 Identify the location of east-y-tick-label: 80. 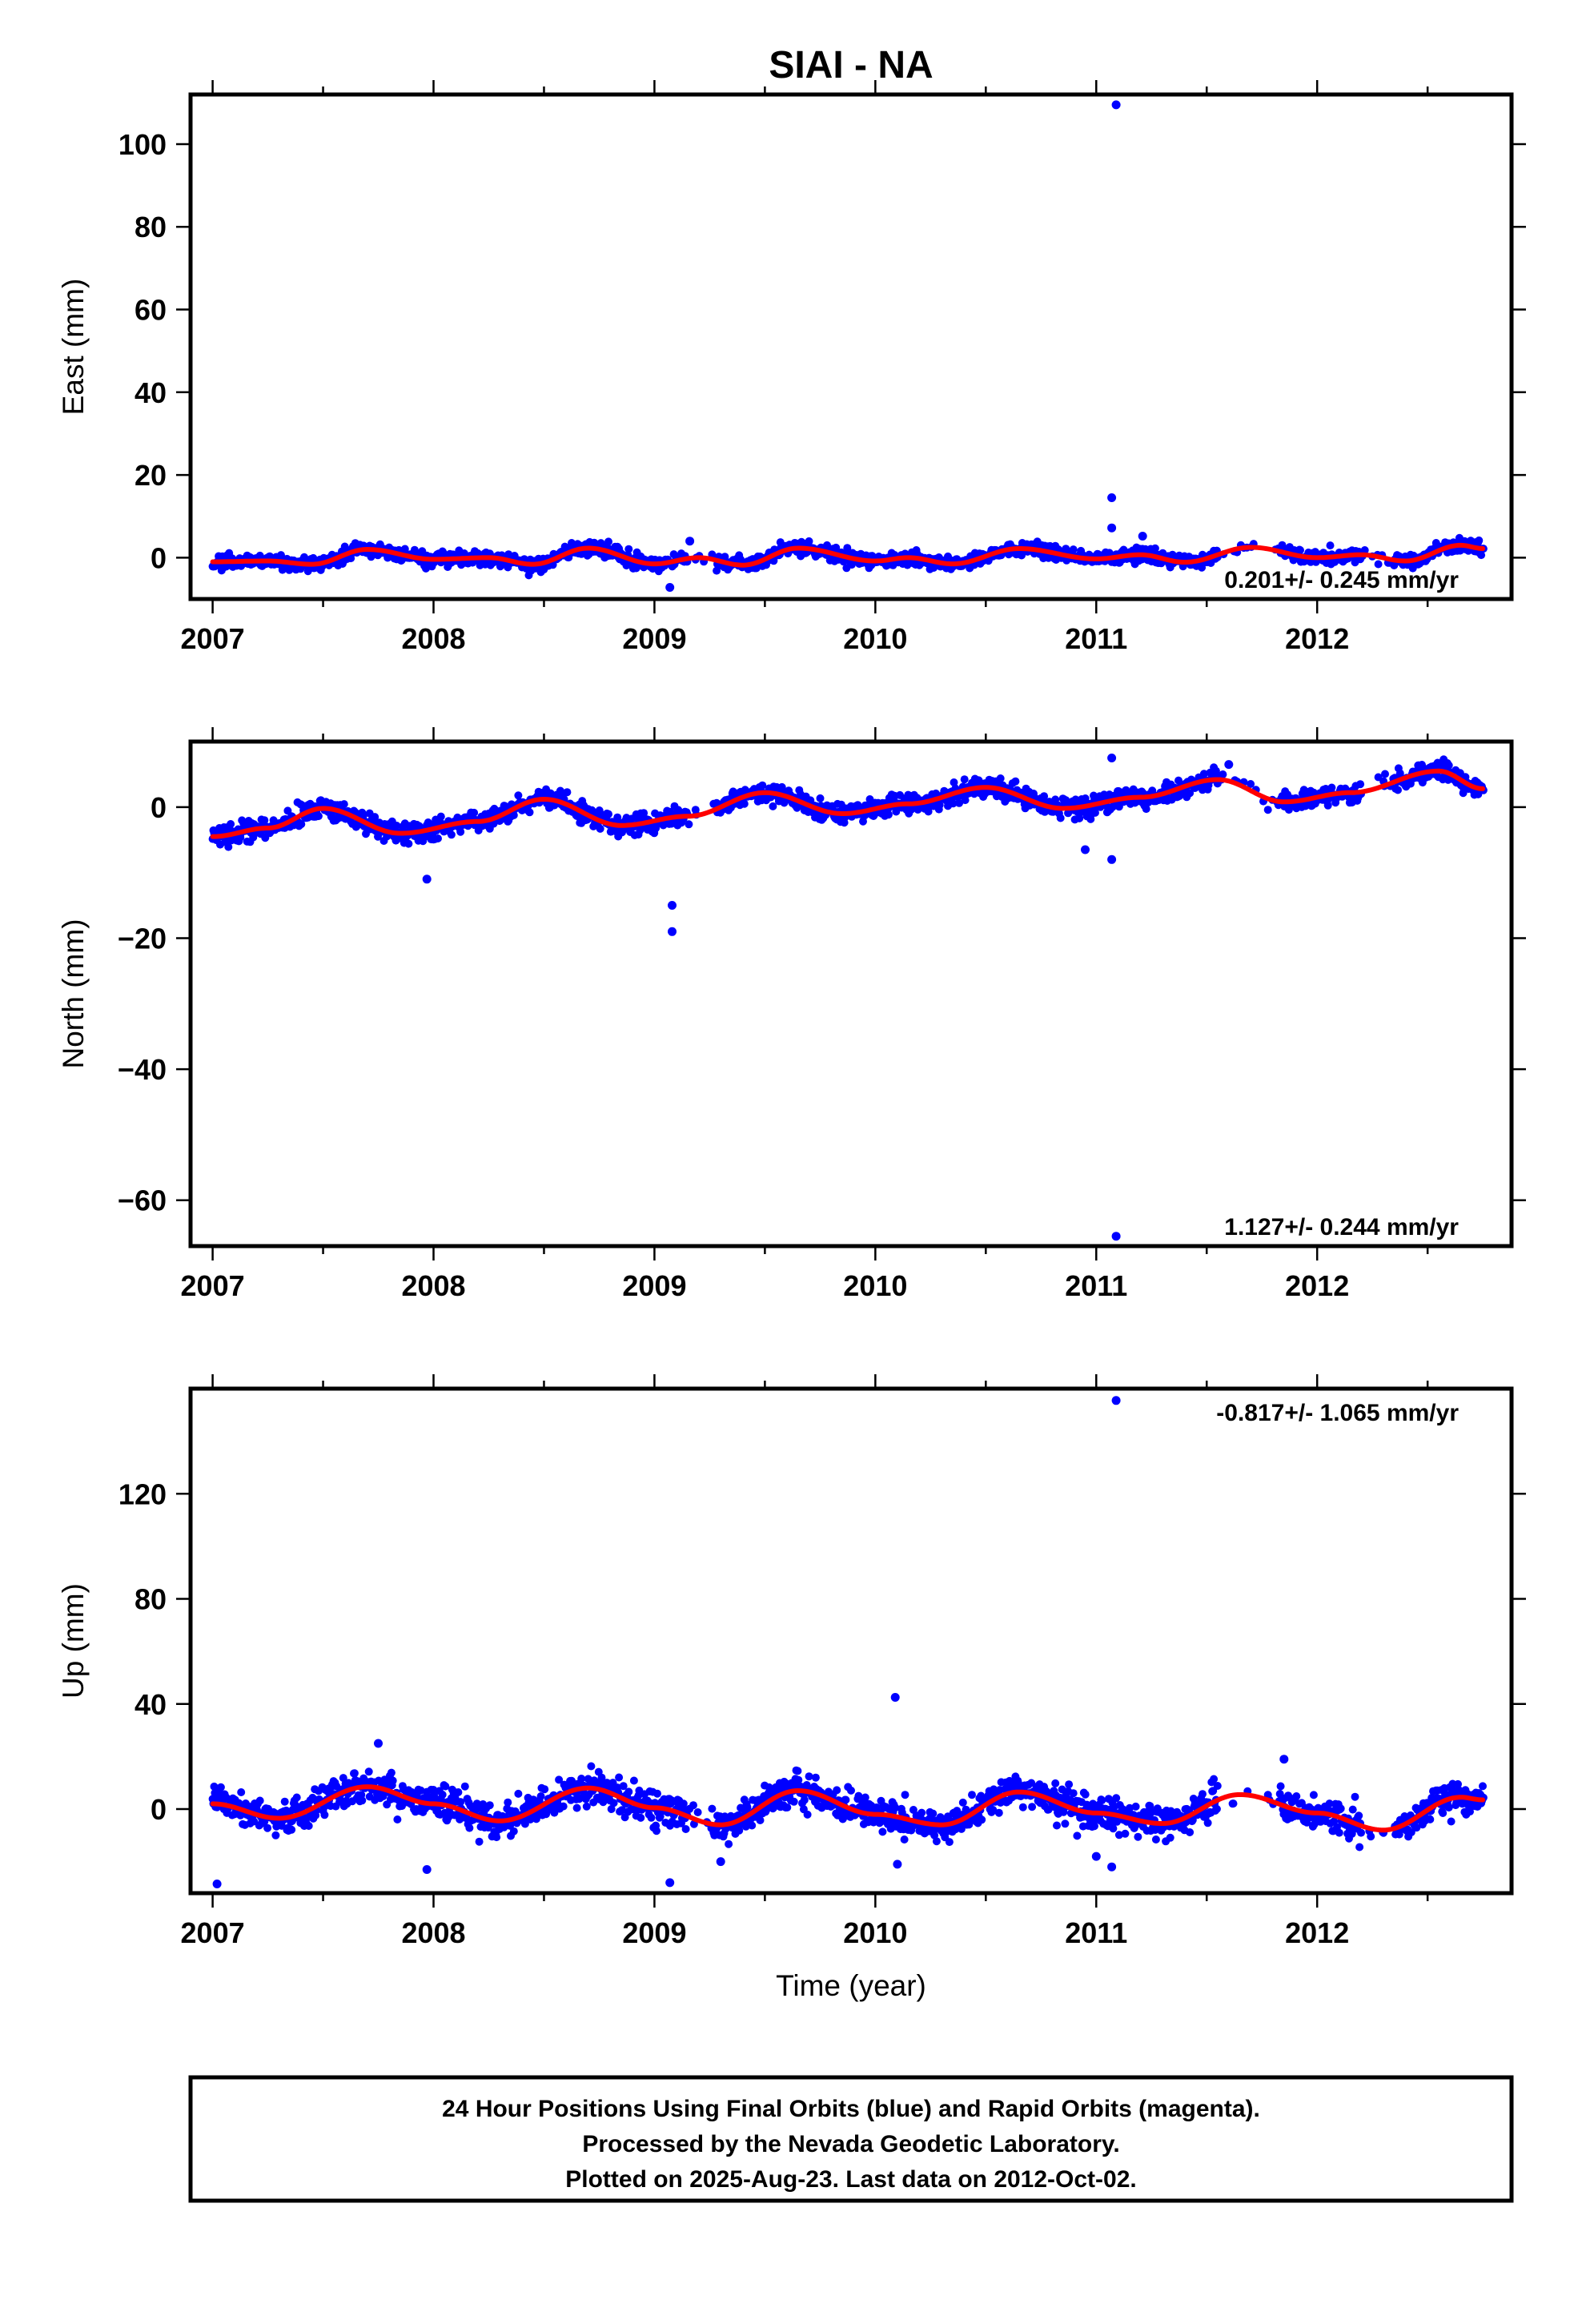
(151, 227).